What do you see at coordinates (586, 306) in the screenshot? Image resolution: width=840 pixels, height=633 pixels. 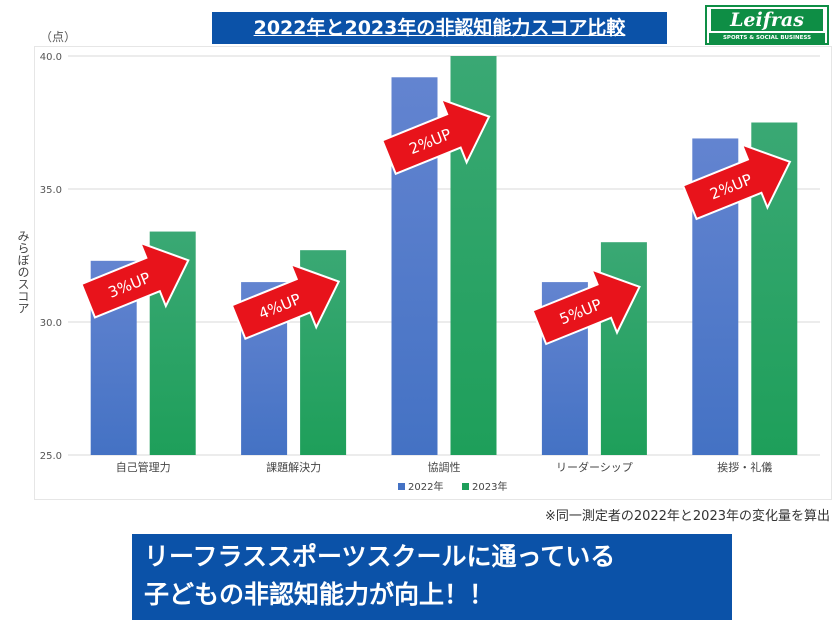 I see `increase-arrow: 5%UP` at bounding box center [586, 306].